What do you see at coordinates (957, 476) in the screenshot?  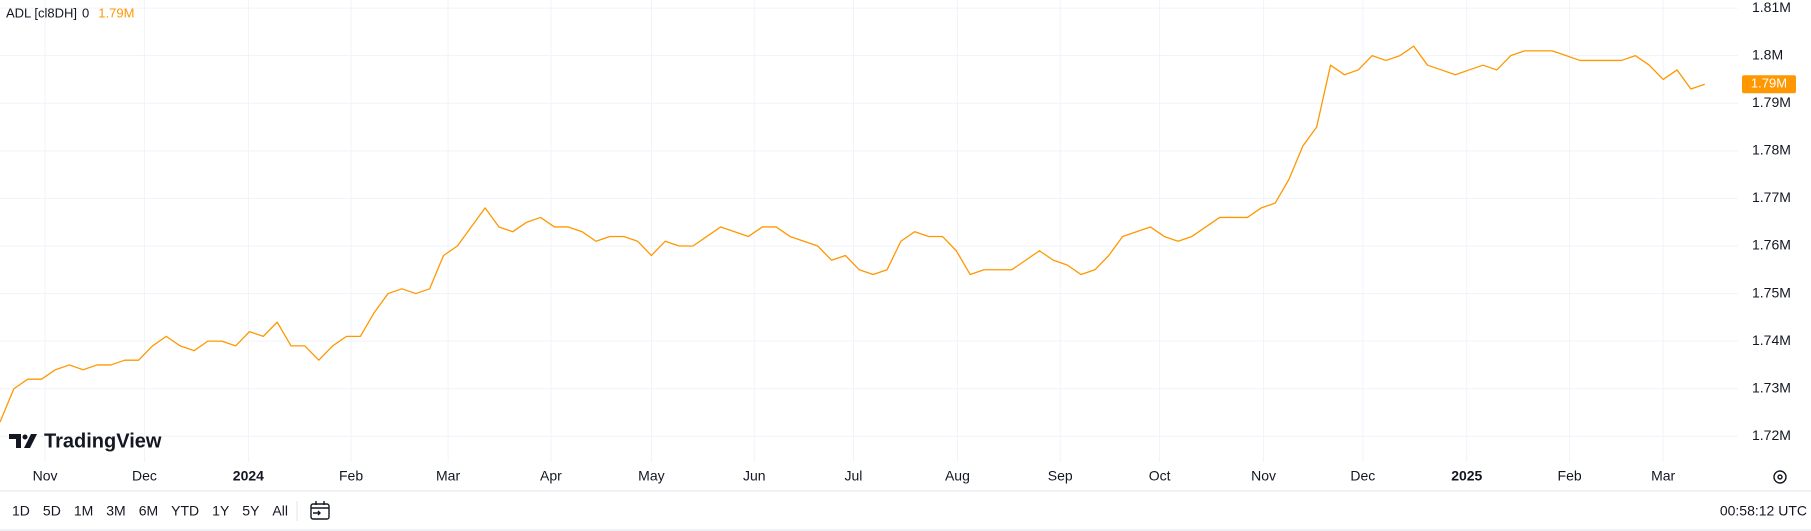 I see `x-tick-label: Aug` at bounding box center [957, 476].